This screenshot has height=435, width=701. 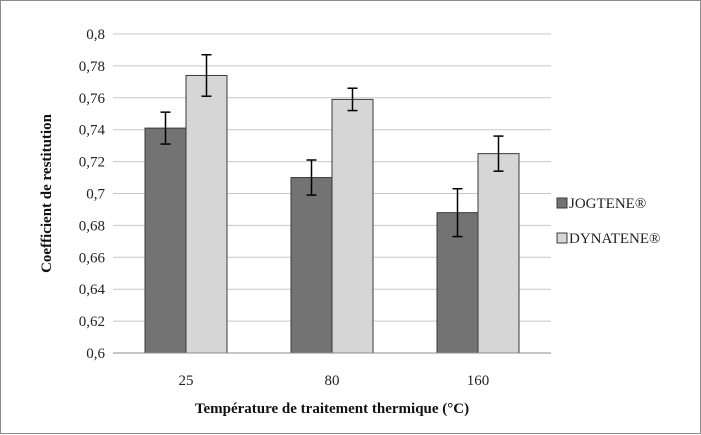 What do you see at coordinates (614, 239) in the screenshot?
I see `legend-label: DYNATENE®` at bounding box center [614, 239].